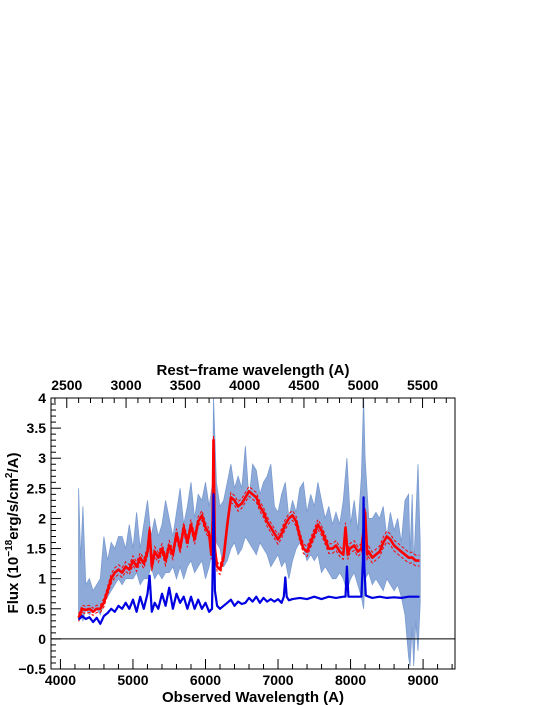 The height and width of the screenshot is (705, 545). Describe the element at coordinates (42, 458) in the screenshot. I see `y-tick-label: 3` at that location.